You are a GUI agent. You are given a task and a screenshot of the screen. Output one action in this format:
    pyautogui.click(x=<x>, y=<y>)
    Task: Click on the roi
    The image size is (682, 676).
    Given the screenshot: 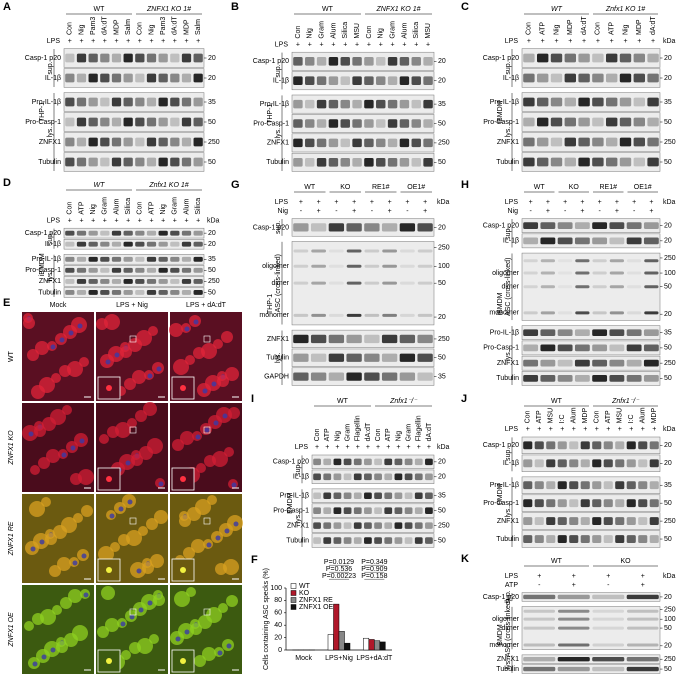 What is the action you would take?
    pyautogui.click(x=207, y=339)
    